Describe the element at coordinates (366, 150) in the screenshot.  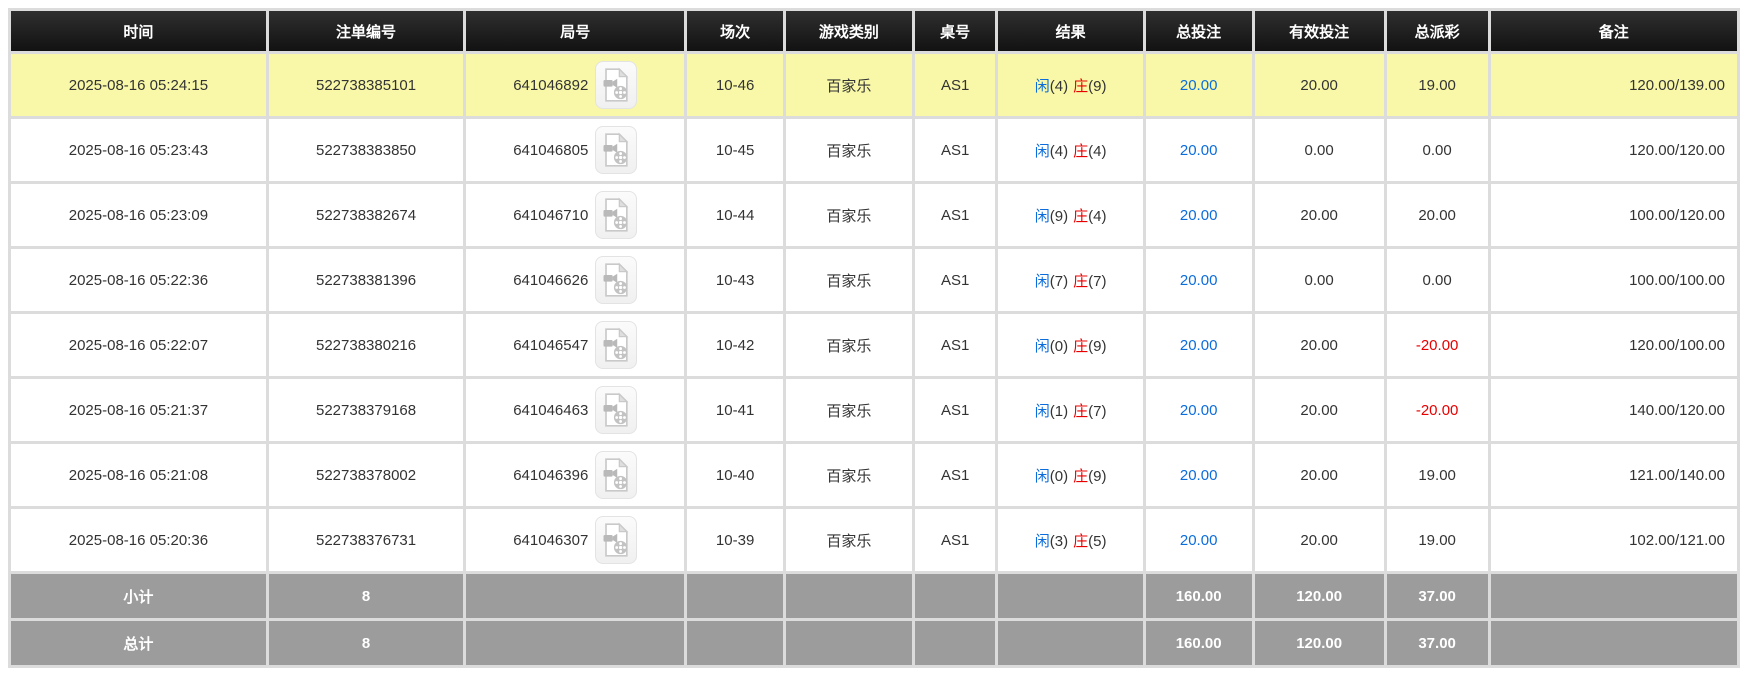
I see `bet-id-cell: 522738383850` at that location.